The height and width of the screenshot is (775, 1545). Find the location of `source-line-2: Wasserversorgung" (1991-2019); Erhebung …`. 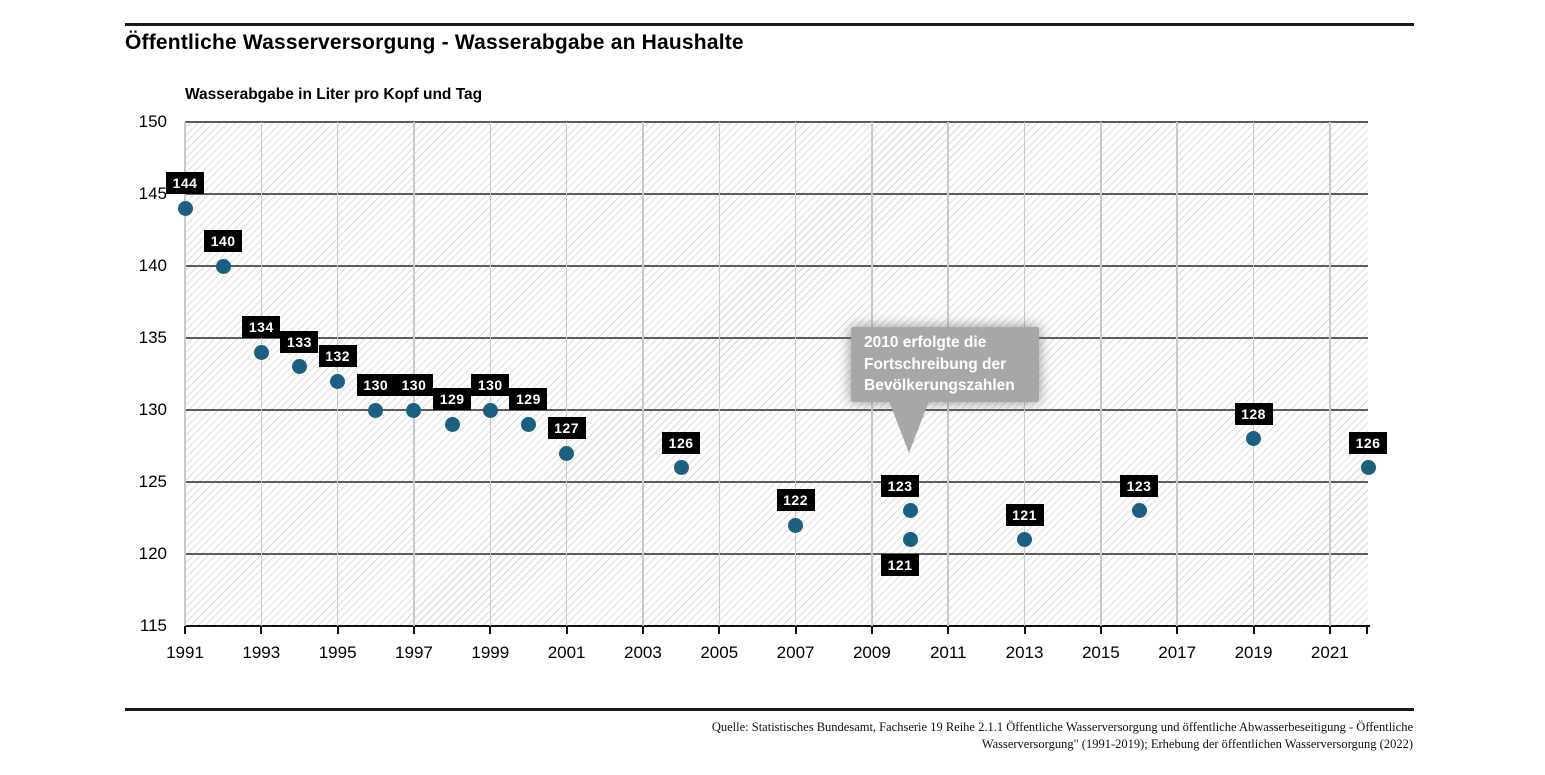

source-line-2: Wasserversorgung" (1991-2019); Erhebung … is located at coordinates (1197, 743).